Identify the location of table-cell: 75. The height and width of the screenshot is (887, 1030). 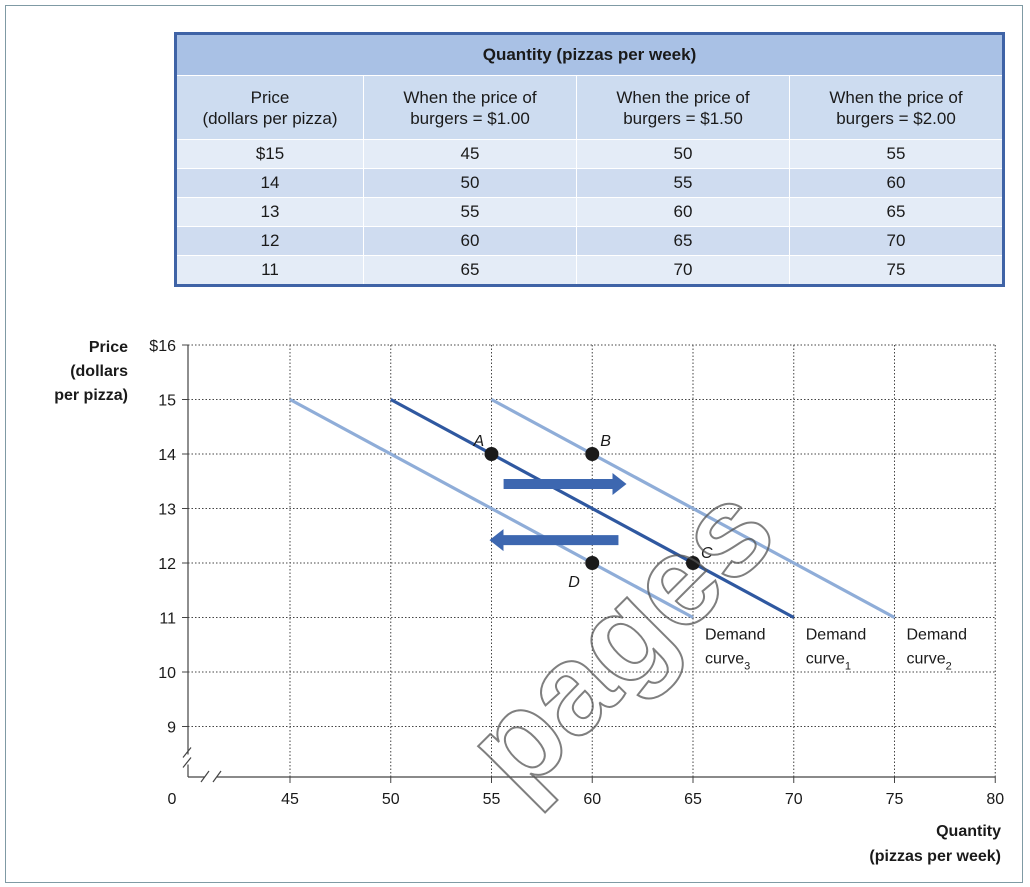
(896, 270).